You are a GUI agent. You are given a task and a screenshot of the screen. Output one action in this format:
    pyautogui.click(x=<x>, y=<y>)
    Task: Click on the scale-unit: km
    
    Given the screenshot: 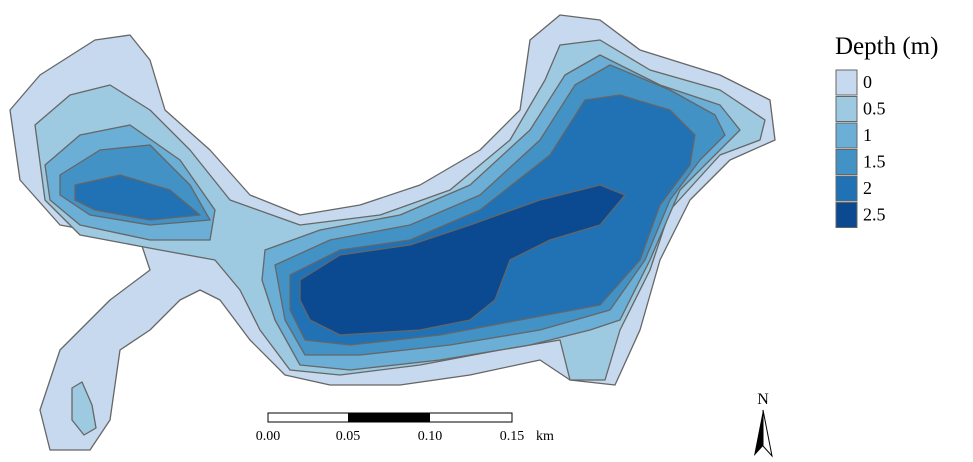 What is the action you would take?
    pyautogui.click(x=545, y=436)
    